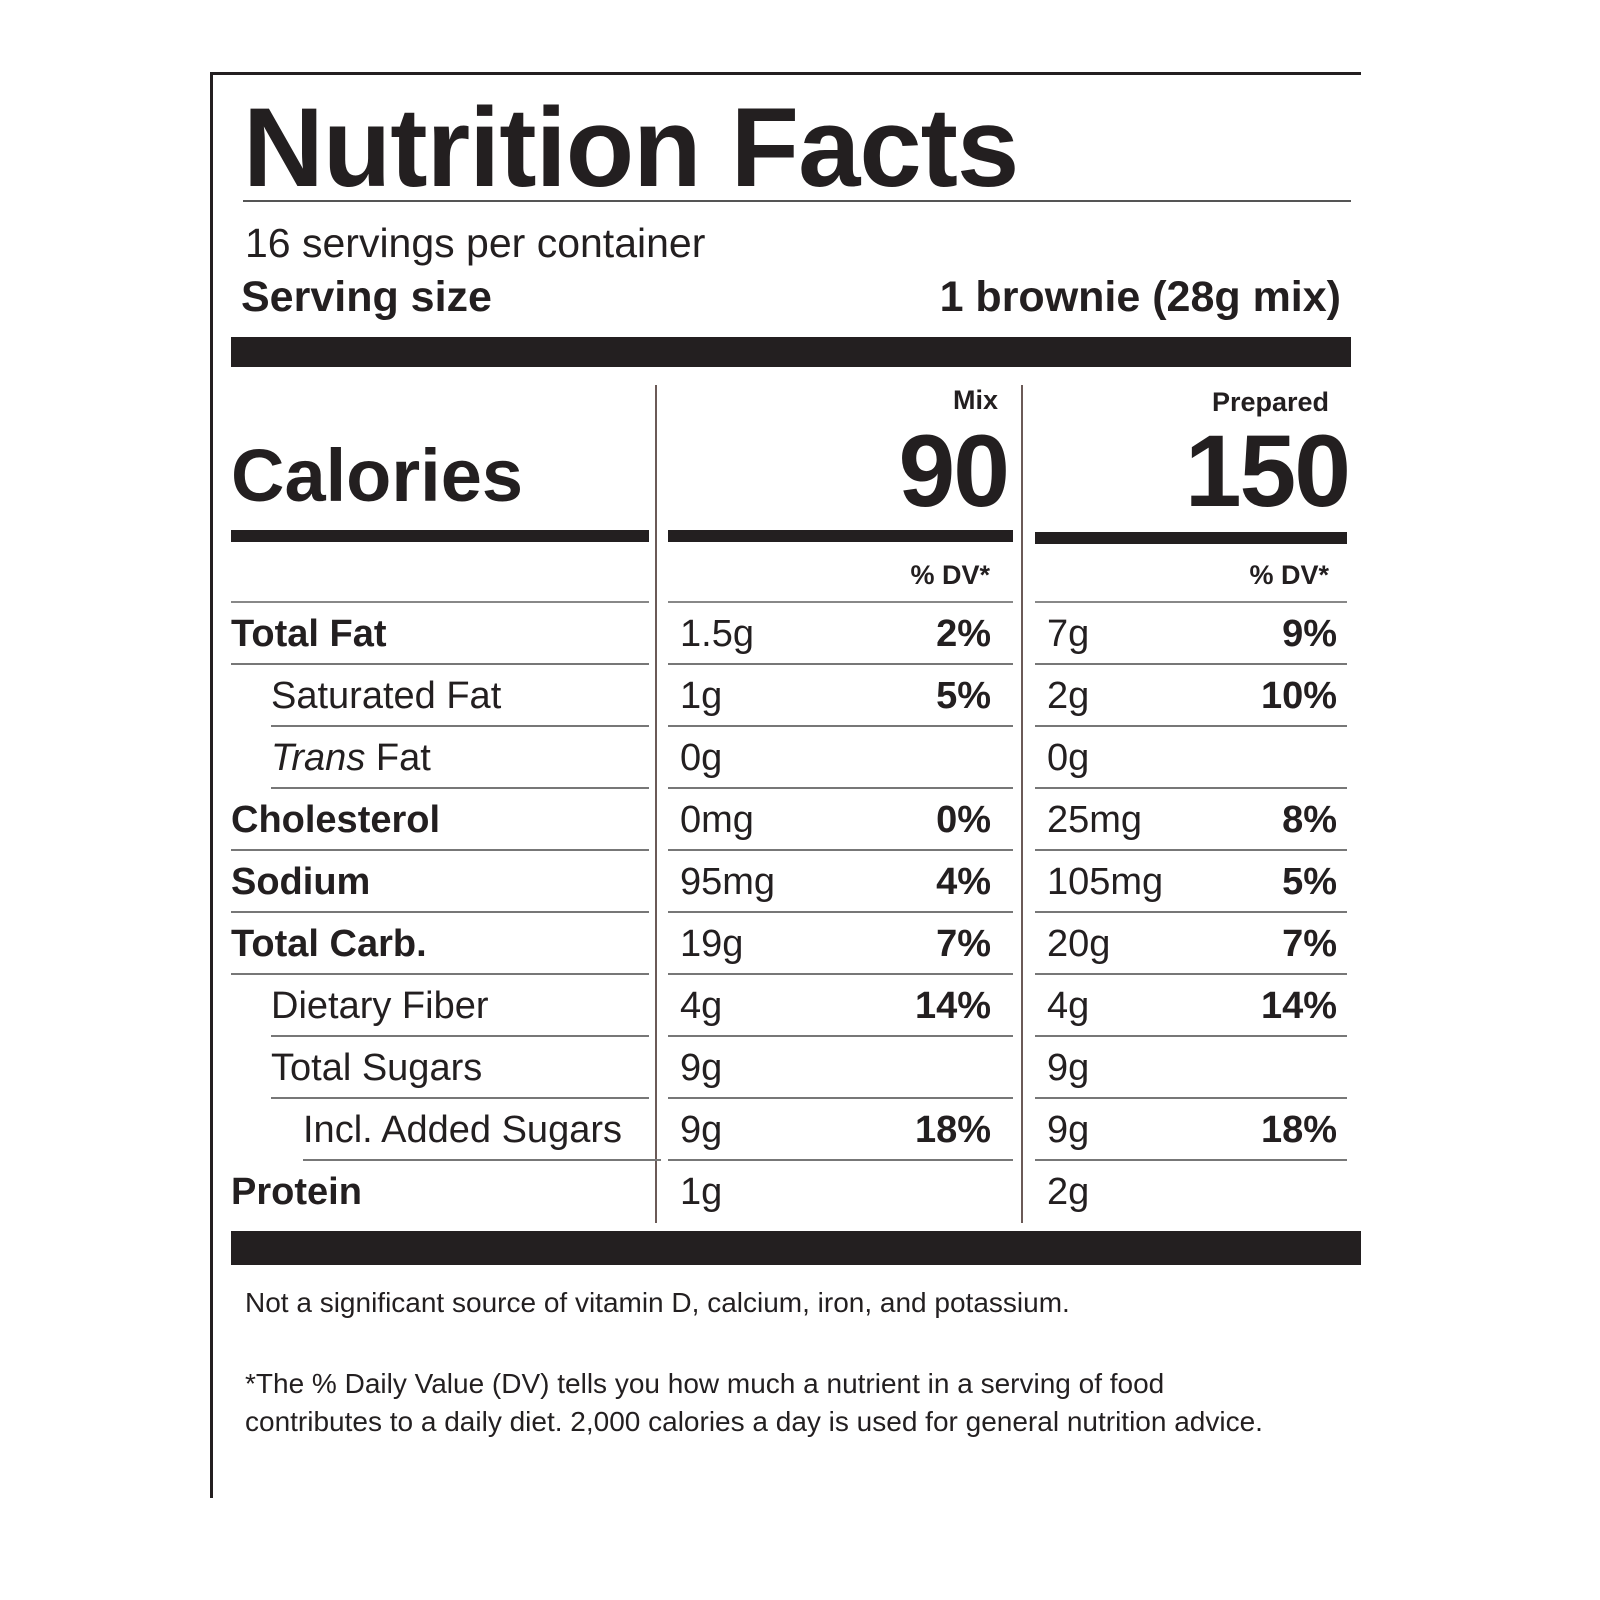 The image size is (1600, 1600). Describe the element at coordinates (1309, 634) in the screenshot. I see `daily-value: 9%` at that location.